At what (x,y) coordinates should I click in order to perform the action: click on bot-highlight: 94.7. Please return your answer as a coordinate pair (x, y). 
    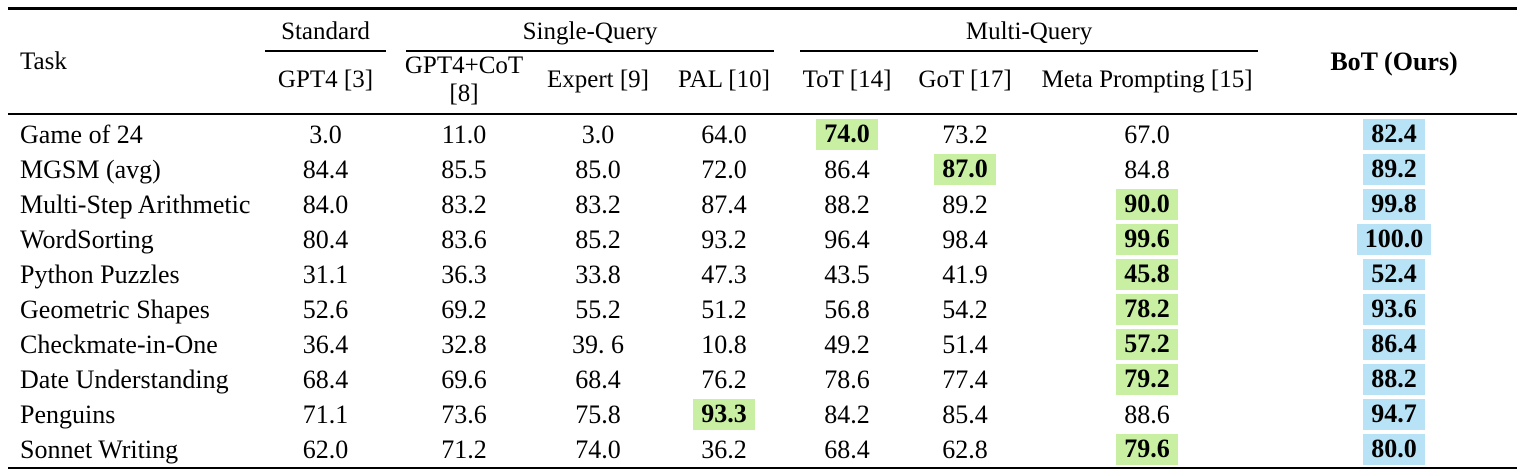
    Looking at the image, I should click on (1394, 414).